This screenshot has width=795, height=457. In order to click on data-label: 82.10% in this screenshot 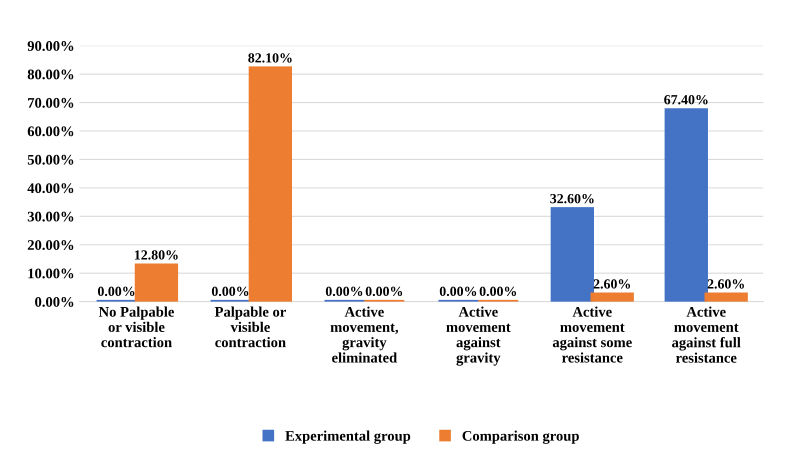, I will do `click(270, 58)`.